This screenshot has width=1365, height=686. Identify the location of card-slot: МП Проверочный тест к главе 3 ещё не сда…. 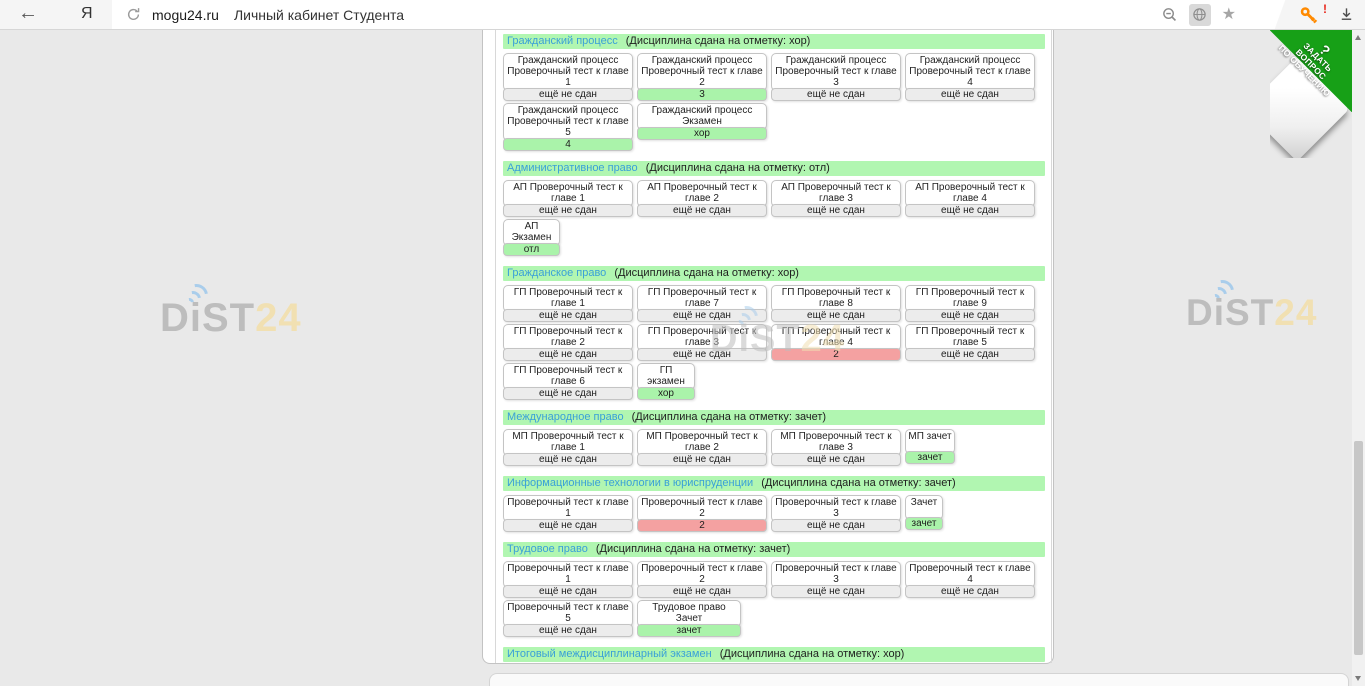
(838, 447).